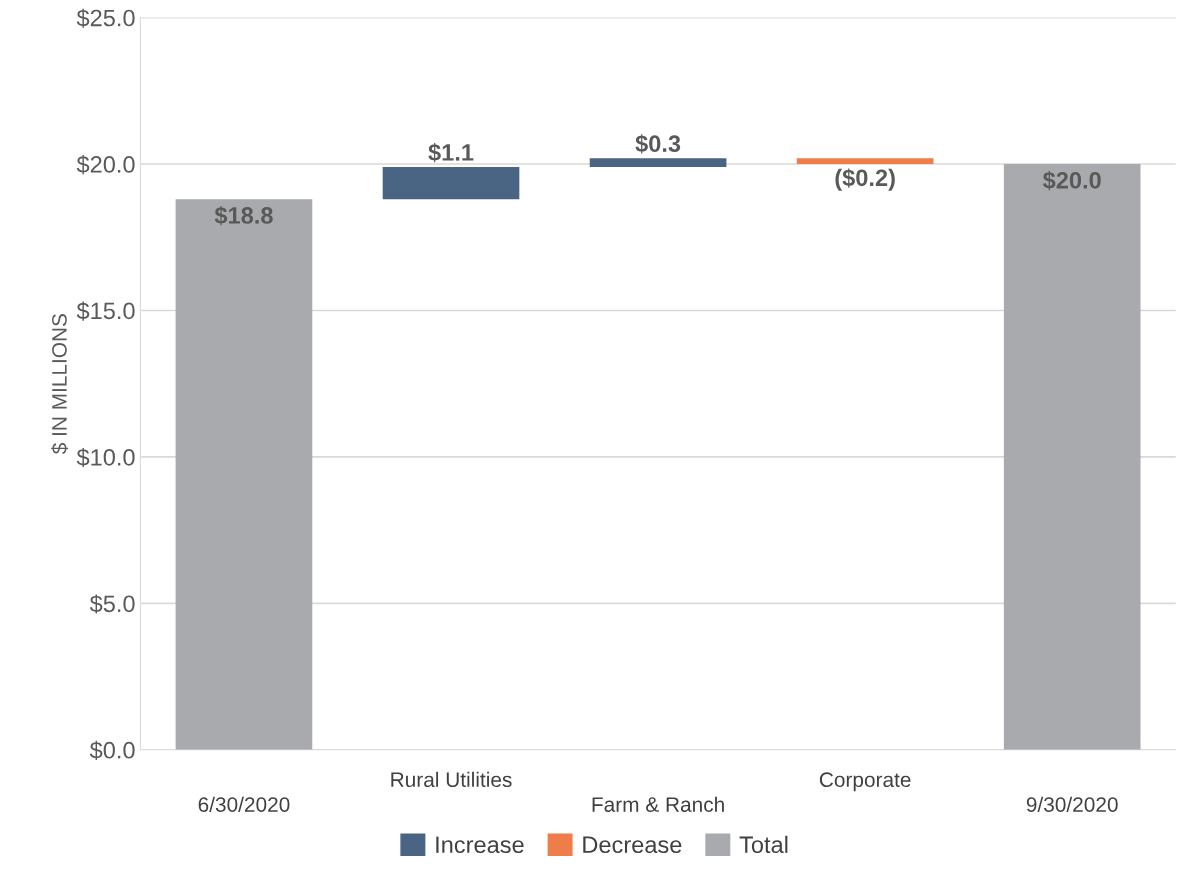 Image resolution: width=1190 pixels, height=879 pixels. What do you see at coordinates (105, 457) in the screenshot?
I see `y-tick-label: $10.0` at bounding box center [105, 457].